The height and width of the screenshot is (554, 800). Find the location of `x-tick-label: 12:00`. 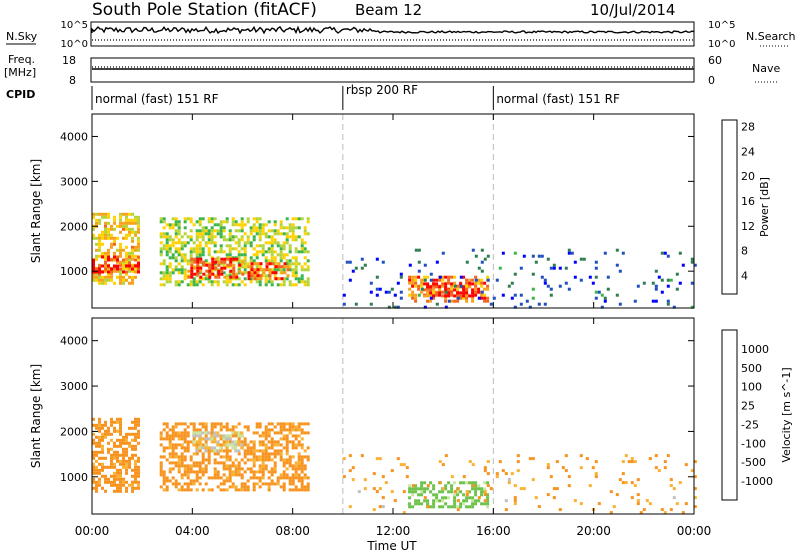

x-tick-label: 12:00 is located at coordinates (393, 531).